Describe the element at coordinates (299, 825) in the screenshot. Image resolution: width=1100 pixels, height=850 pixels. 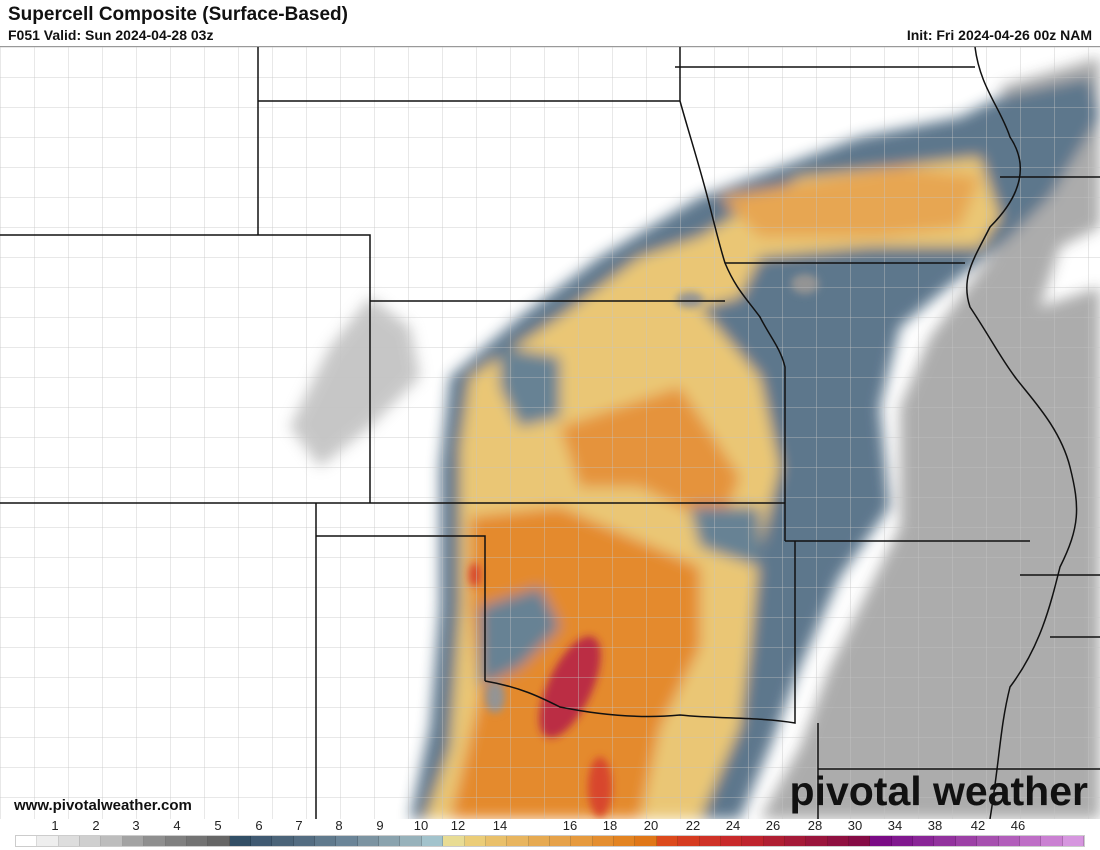
I see `colorbar-label: 7` at that location.